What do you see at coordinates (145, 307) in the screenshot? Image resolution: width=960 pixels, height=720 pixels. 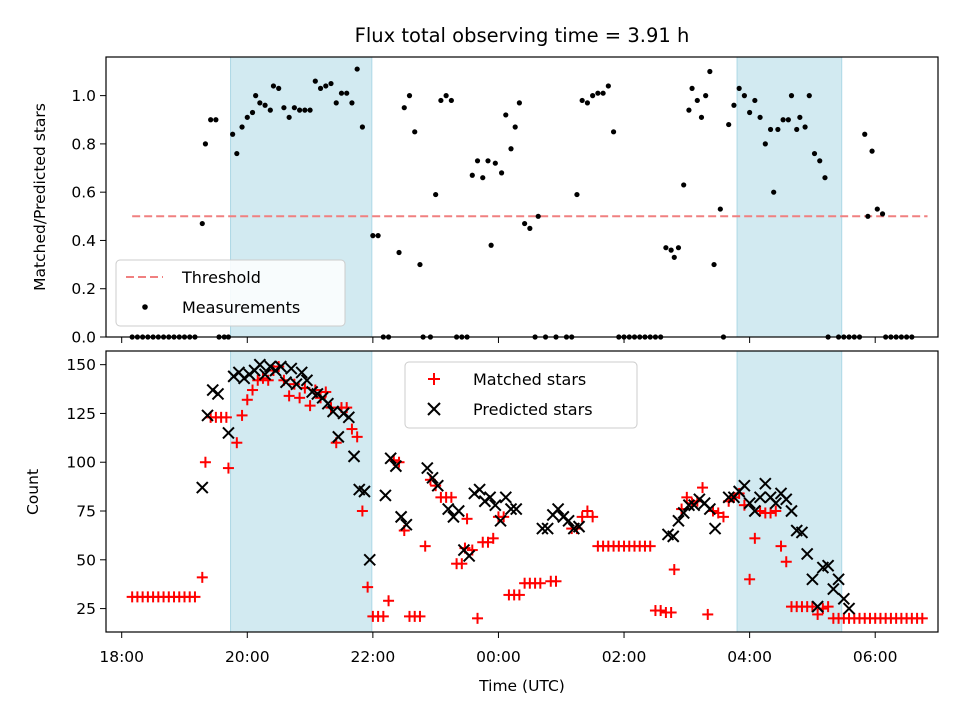 I see `legend-measurements-swatch` at bounding box center [145, 307].